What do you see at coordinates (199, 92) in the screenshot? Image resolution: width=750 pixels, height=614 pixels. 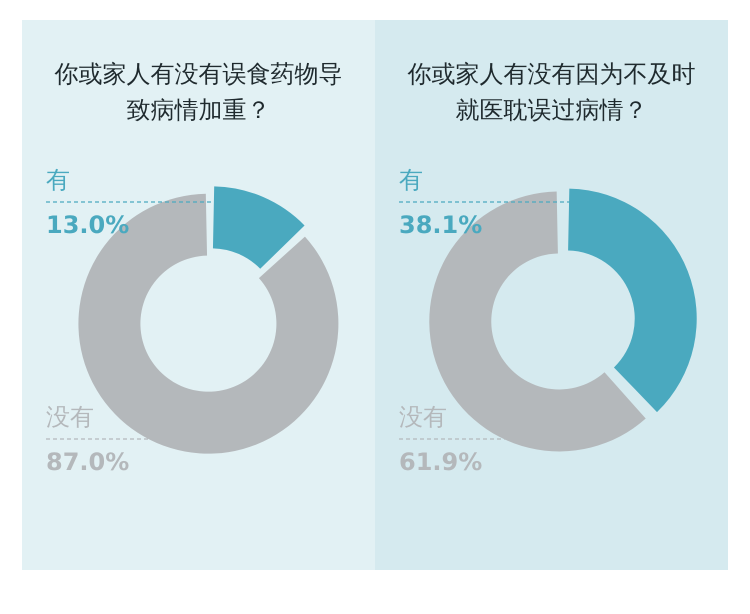 I see `chart-title: 你或家人有没有误食药物导致病情加重？` at bounding box center [199, 92].